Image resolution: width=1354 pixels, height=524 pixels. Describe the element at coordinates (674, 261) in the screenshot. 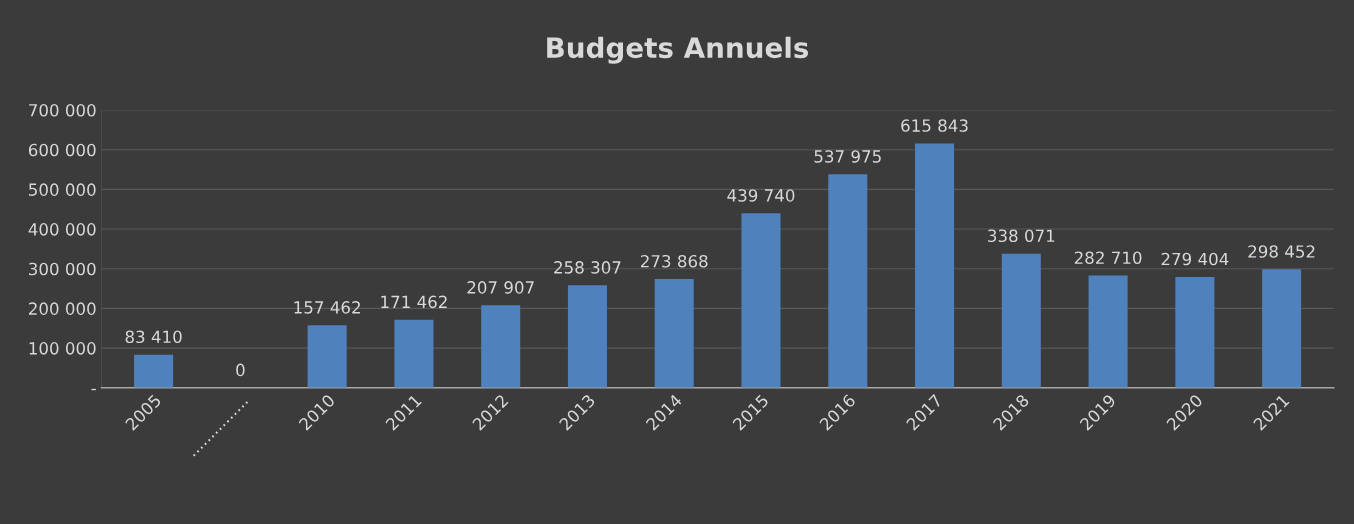

I see `data-label: 273 868` at that location.